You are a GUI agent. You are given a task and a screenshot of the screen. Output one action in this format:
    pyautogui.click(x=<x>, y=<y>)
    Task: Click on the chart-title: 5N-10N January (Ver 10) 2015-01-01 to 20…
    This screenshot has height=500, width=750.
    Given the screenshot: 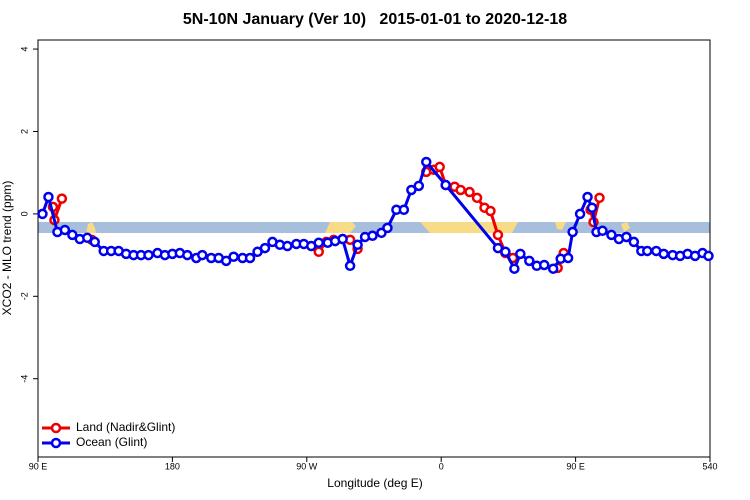 What is the action you would take?
    pyautogui.click(x=375, y=19)
    